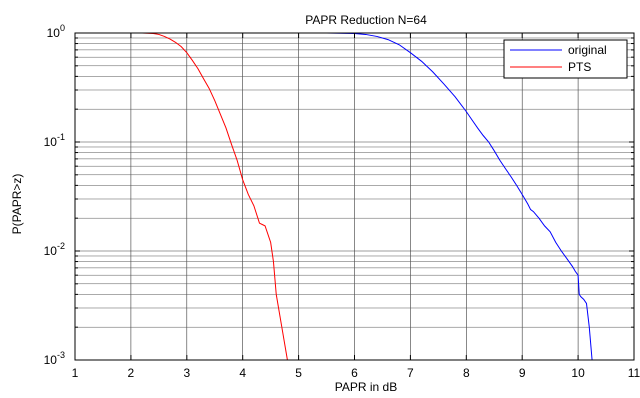  What do you see at coordinates (186, 373) in the screenshot?
I see `x-tick-label: 3` at bounding box center [186, 373].